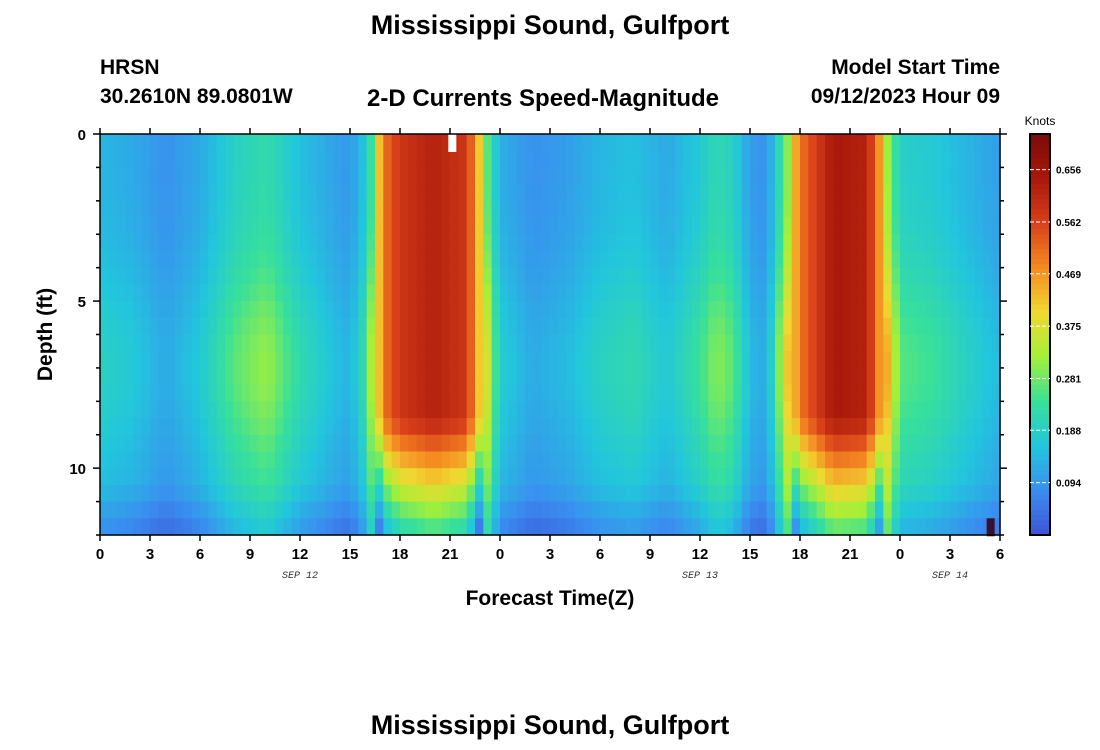 Image resolution: width=1100 pixels, height=750 pixels. Describe the element at coordinates (1000, 554) in the screenshot. I see `x-tick-label: 6` at that location.